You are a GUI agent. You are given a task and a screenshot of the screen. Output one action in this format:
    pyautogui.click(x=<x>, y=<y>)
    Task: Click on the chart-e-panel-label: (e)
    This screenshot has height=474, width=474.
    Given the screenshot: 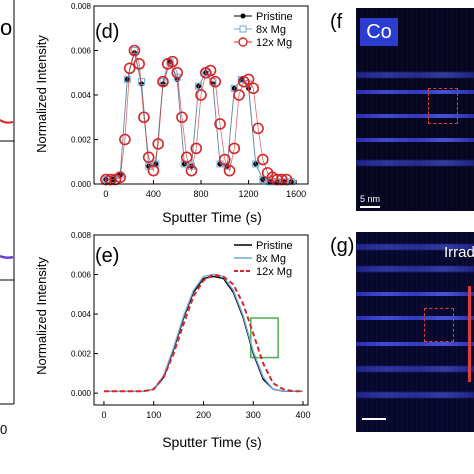 What is the action you would take?
    pyautogui.click(x=107, y=256)
    